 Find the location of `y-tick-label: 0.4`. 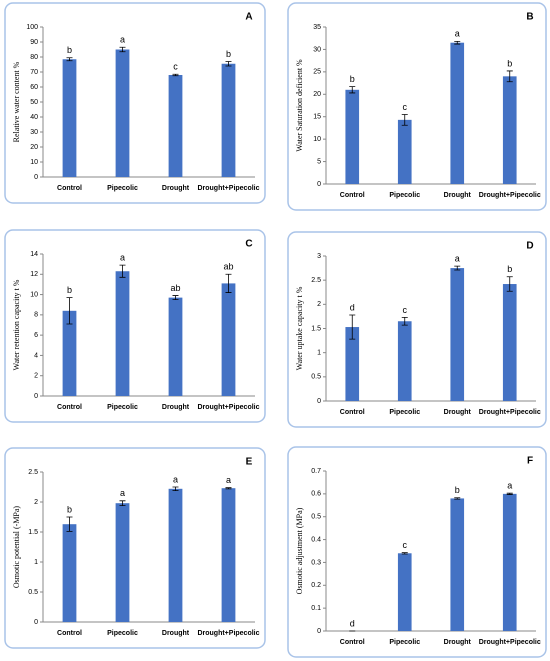

y-tick-label: 0.4 is located at coordinates (316, 539).